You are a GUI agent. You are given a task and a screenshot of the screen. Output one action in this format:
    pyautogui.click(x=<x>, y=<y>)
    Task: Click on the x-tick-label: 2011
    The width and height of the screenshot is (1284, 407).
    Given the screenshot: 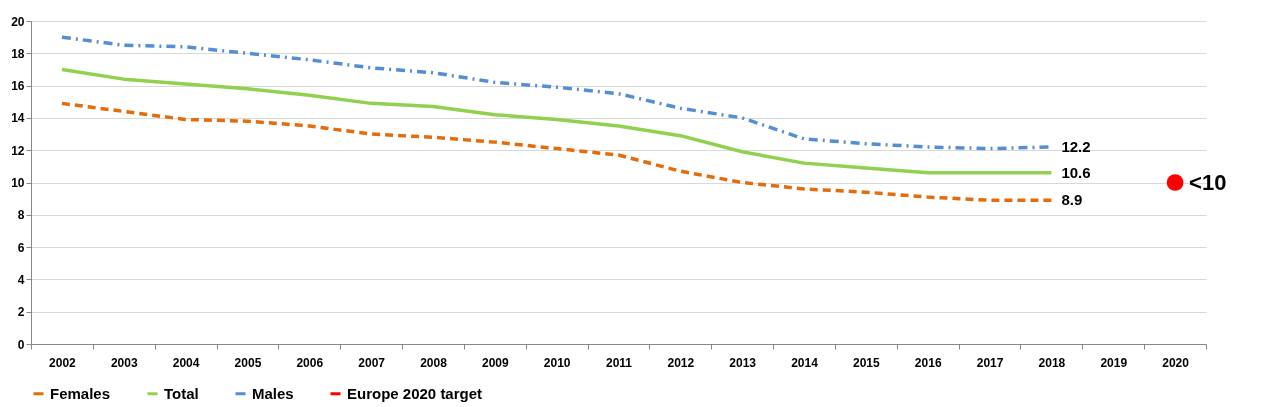 What is the action you would take?
    pyautogui.click(x=619, y=362)
    